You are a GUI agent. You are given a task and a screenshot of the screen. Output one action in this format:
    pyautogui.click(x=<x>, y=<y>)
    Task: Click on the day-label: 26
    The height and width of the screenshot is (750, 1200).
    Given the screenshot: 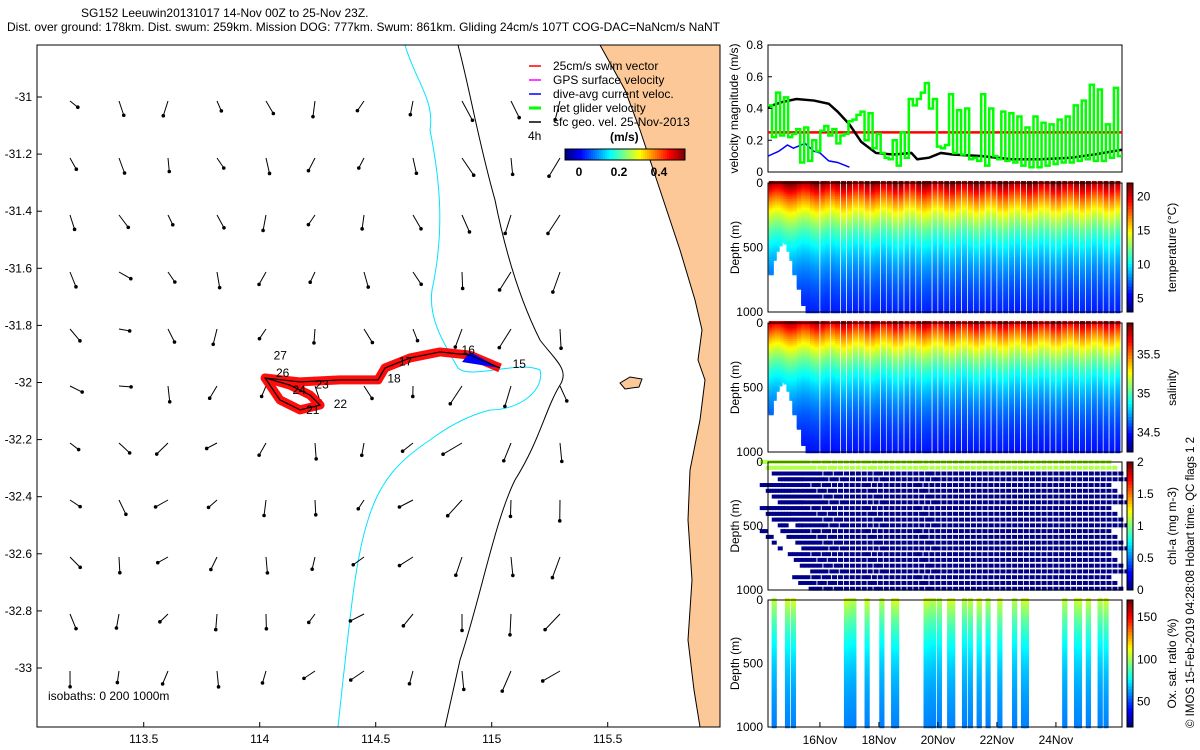 What is the action you would take?
    pyautogui.click(x=283, y=373)
    